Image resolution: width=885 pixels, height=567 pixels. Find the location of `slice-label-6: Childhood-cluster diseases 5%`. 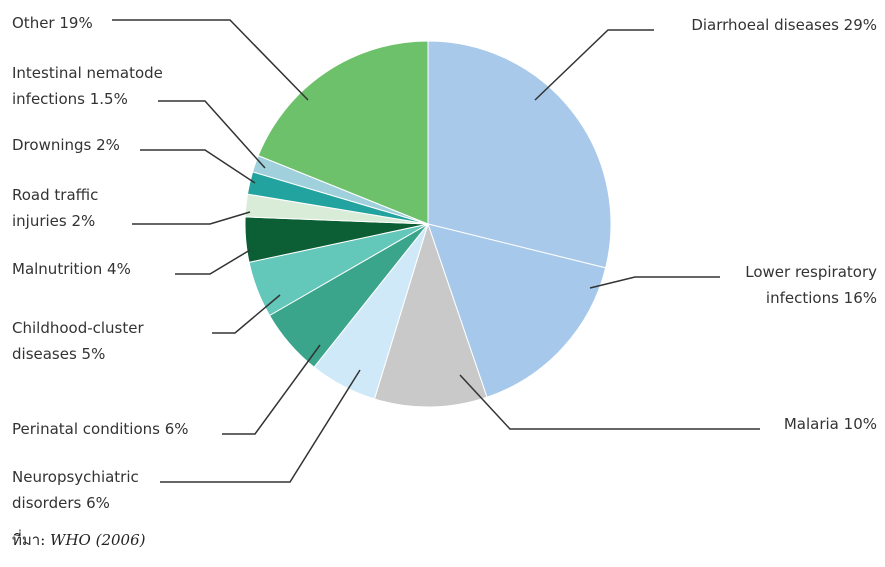

slice-label-6: Childhood-cluster diseases 5% is located at coordinates (78, 341).